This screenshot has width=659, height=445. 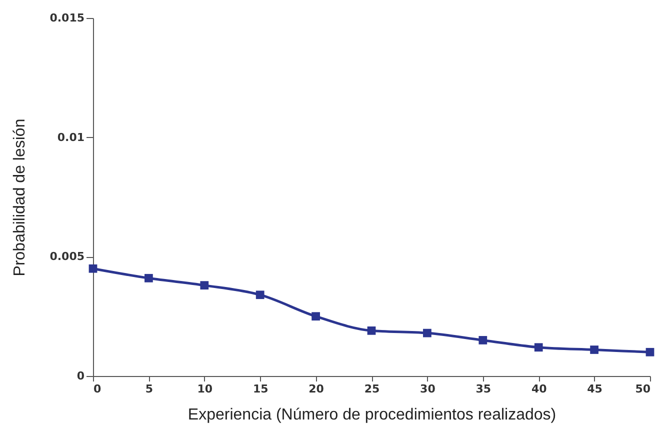 What do you see at coordinates (372, 415) in the screenshot?
I see `x-axis-title: Experiencia (Número de procedimientos realizados)` at bounding box center [372, 415].